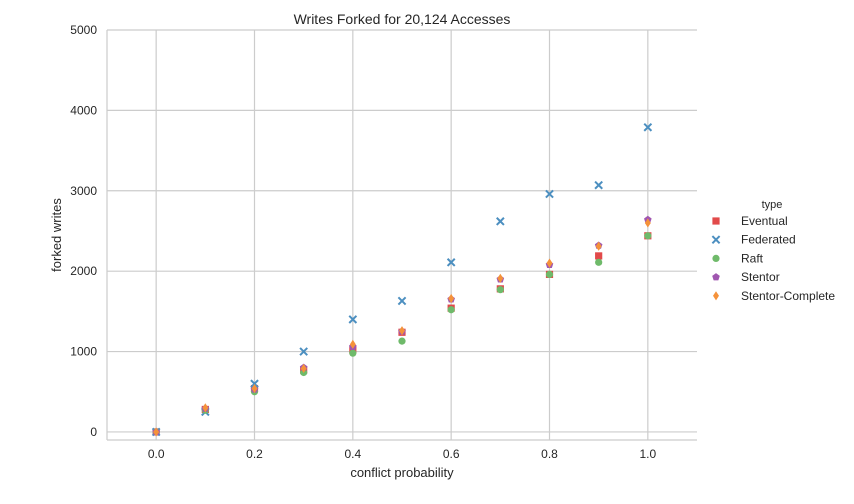  Describe the element at coordinates (83, 30) in the screenshot. I see `y-tick-label: 5000` at that location.